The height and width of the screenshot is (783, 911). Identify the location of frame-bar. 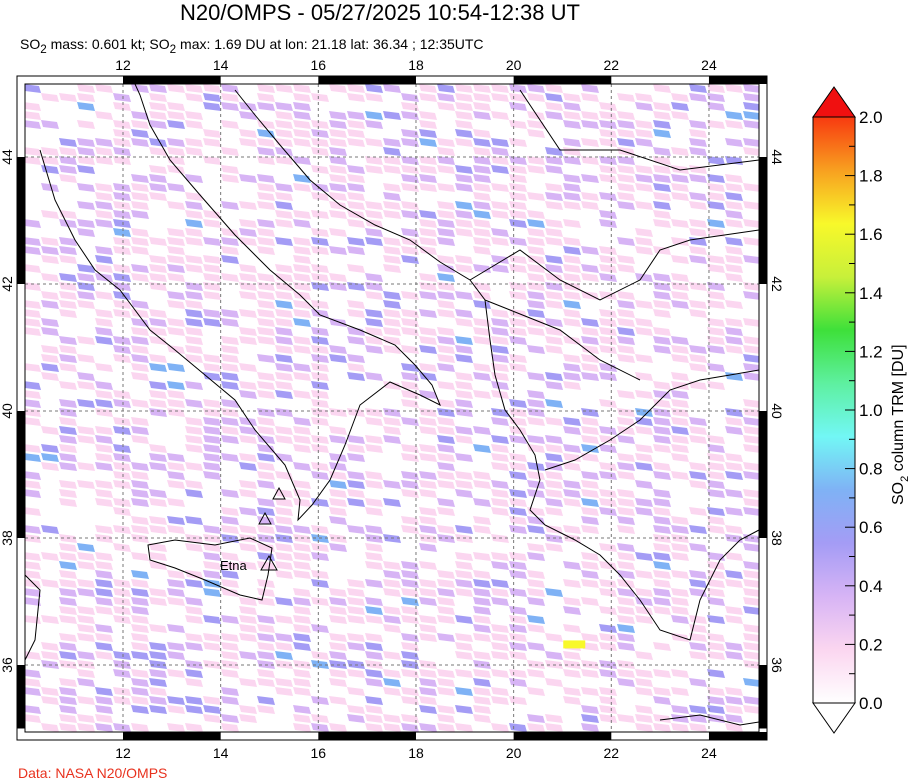
(737, 80).